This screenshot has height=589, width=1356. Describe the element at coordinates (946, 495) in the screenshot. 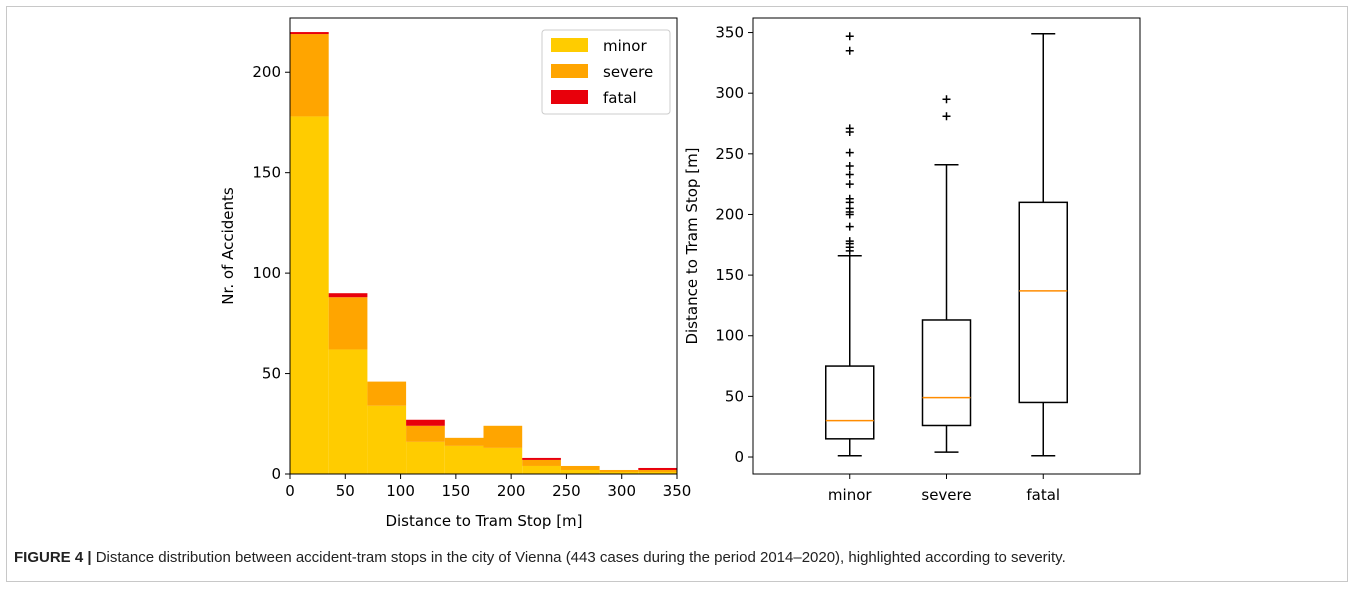

I see `x-tick-label-severe: severe` at that location.